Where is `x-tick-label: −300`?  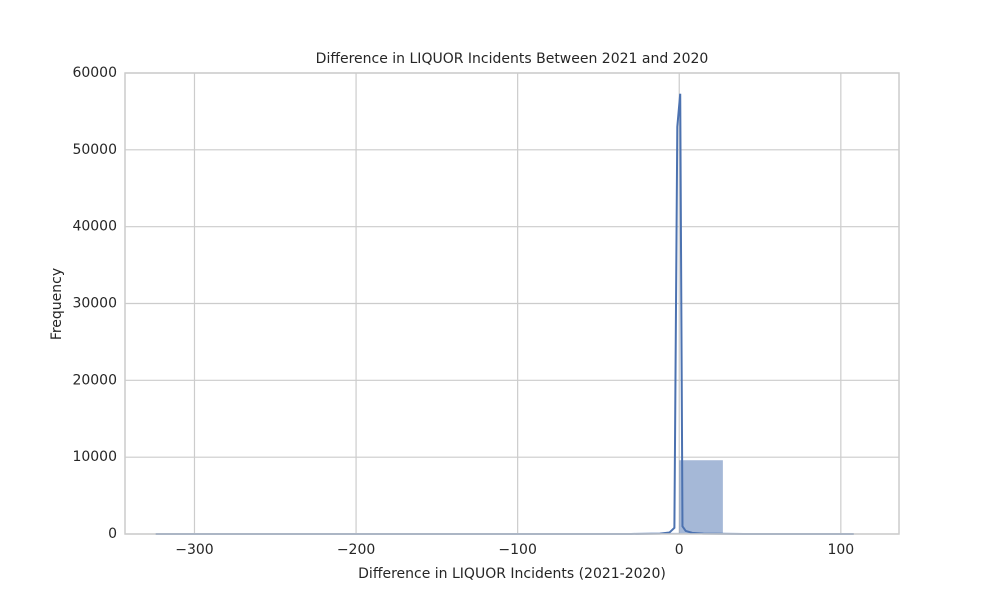 x-tick-label: −300 is located at coordinates (194, 550).